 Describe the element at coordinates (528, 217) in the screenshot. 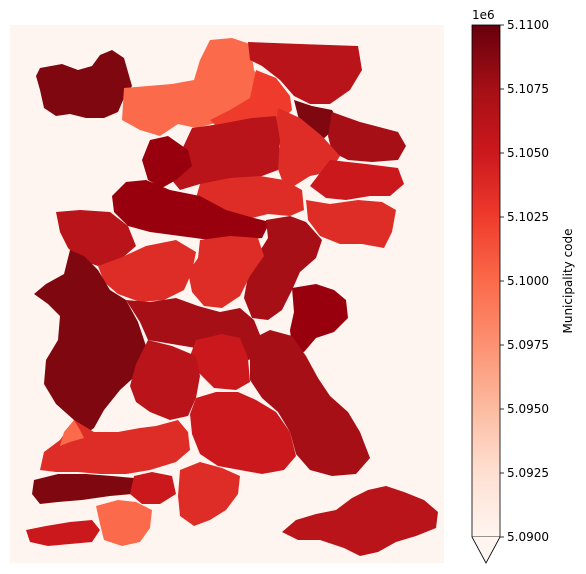

I see `colorbar-tick-label: 5.1025` at that location.